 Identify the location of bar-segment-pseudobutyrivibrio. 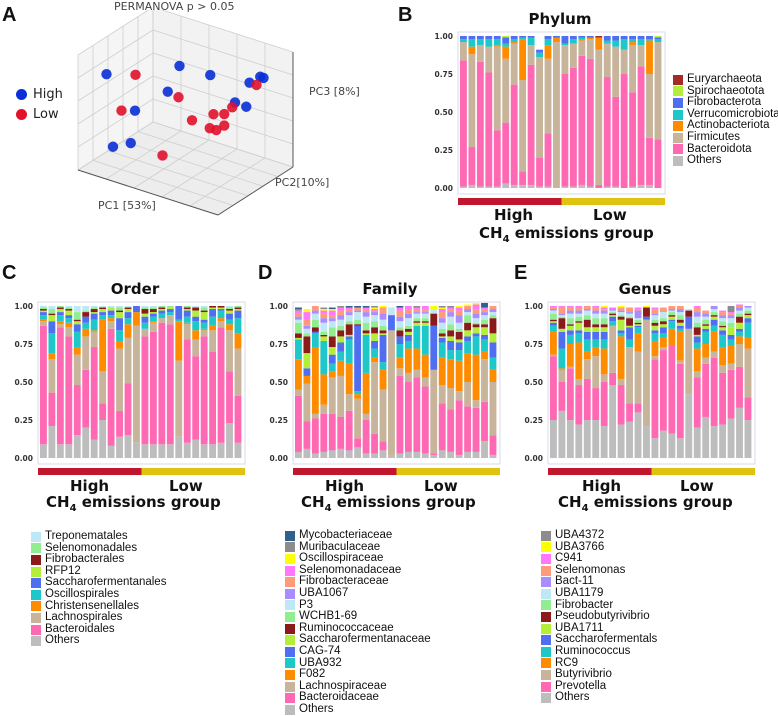
(739, 319).